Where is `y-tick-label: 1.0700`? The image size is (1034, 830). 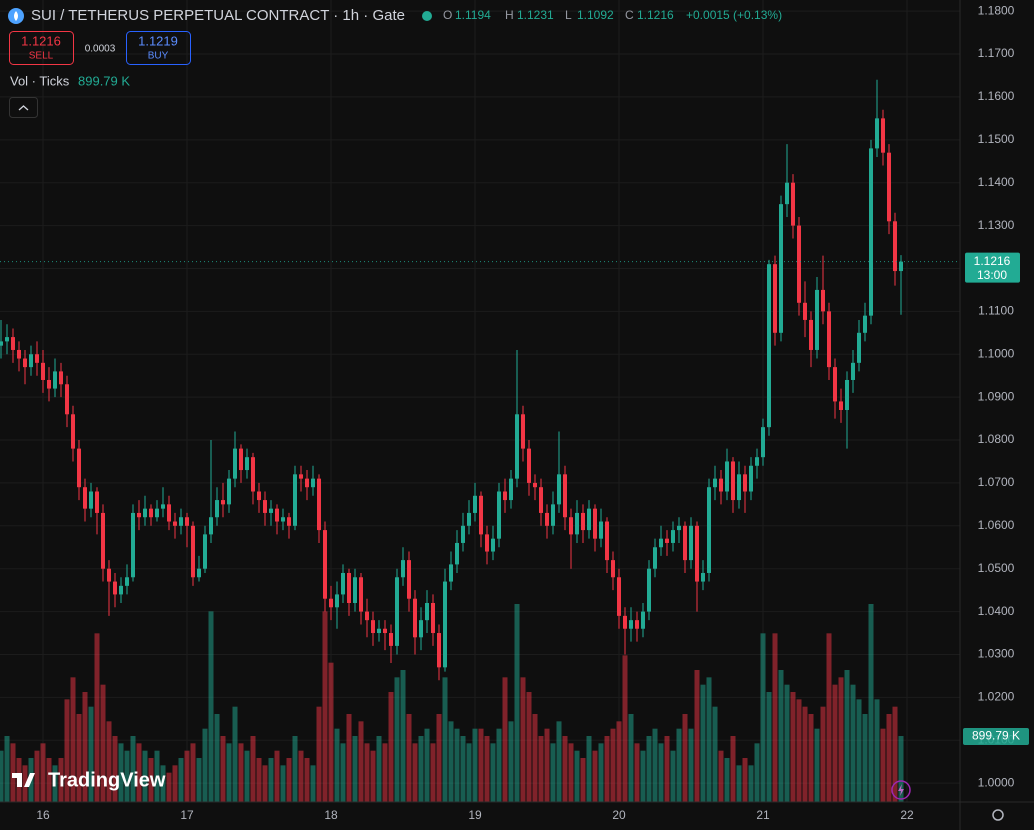 y-tick-label: 1.0700 is located at coordinates (996, 482).